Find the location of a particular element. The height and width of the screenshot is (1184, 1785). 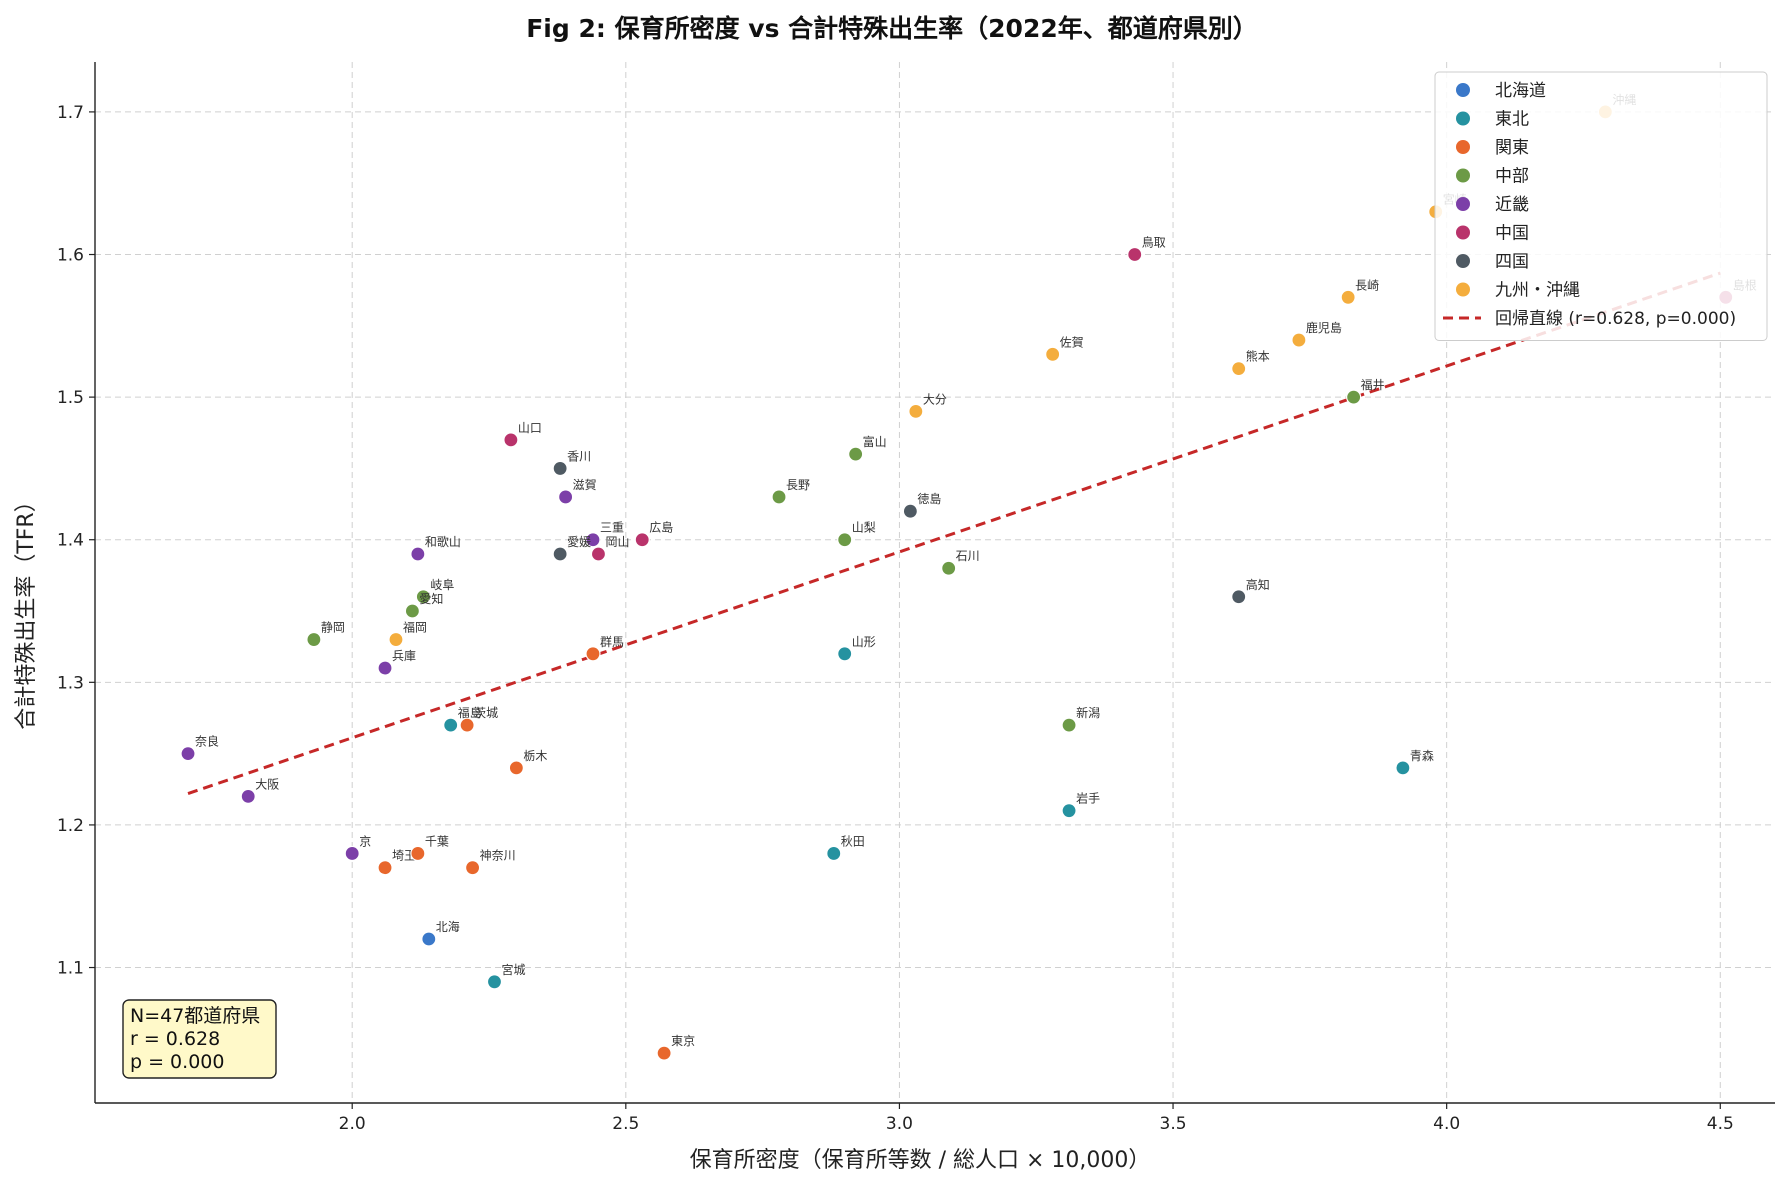

point-label: 石川 is located at coordinates (968, 556).